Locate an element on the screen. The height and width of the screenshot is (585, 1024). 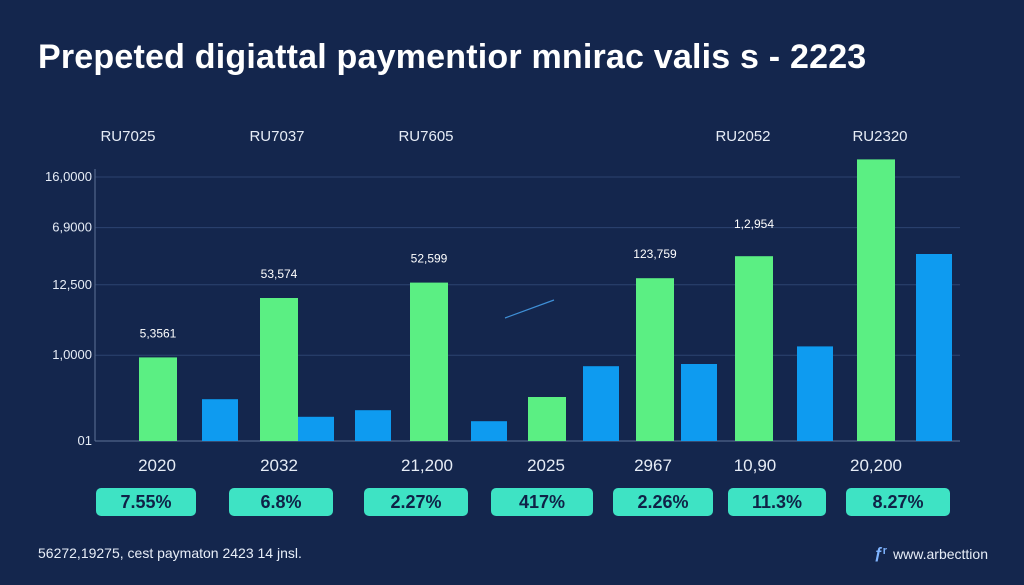
top-label-3: RU7605 is located at coordinates (425, 136).